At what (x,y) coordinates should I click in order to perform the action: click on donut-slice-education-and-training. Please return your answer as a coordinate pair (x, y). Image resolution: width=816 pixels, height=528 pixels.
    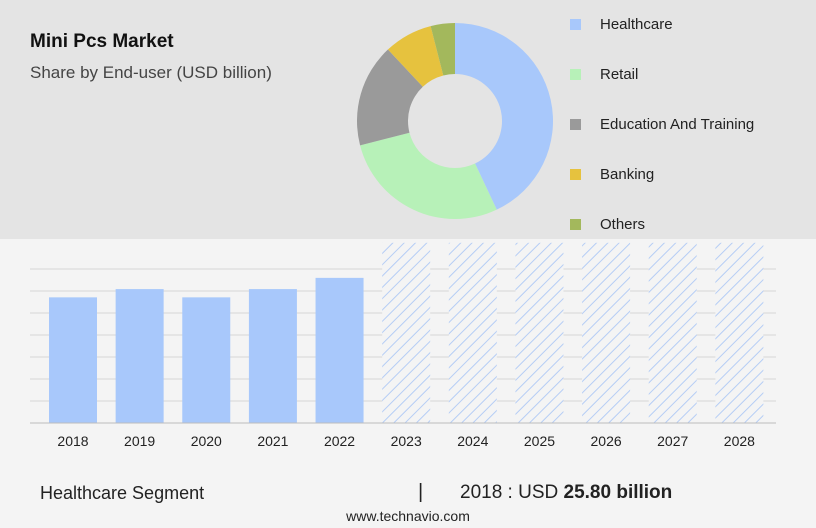
    Looking at the image, I should click on (390, 97).